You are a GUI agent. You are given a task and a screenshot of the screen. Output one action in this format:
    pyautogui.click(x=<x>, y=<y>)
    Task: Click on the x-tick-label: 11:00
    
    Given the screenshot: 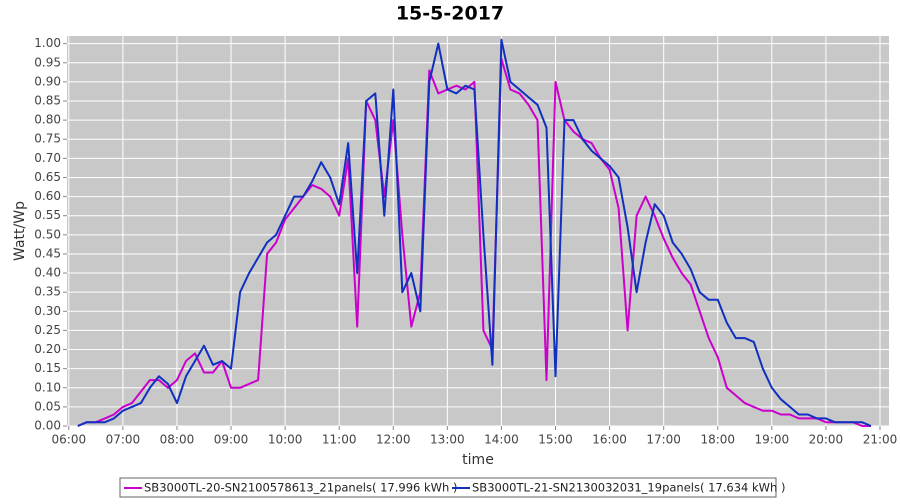 What is the action you would take?
    pyautogui.click(x=339, y=440)
    